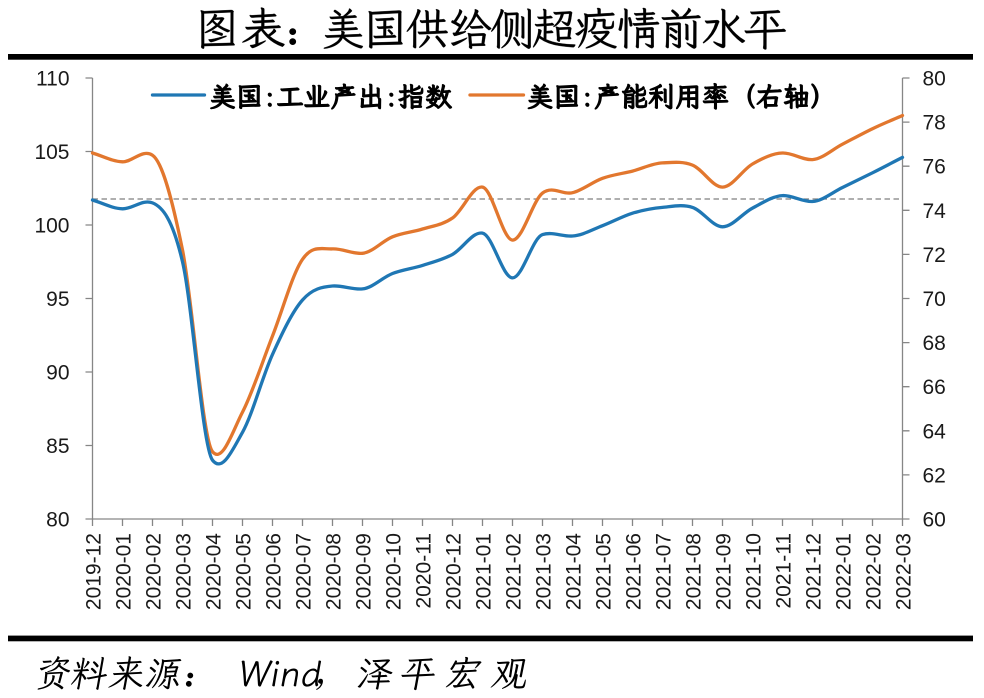 This screenshot has height=698, width=984. I want to click on svg-text: 95, so click(57, 299).